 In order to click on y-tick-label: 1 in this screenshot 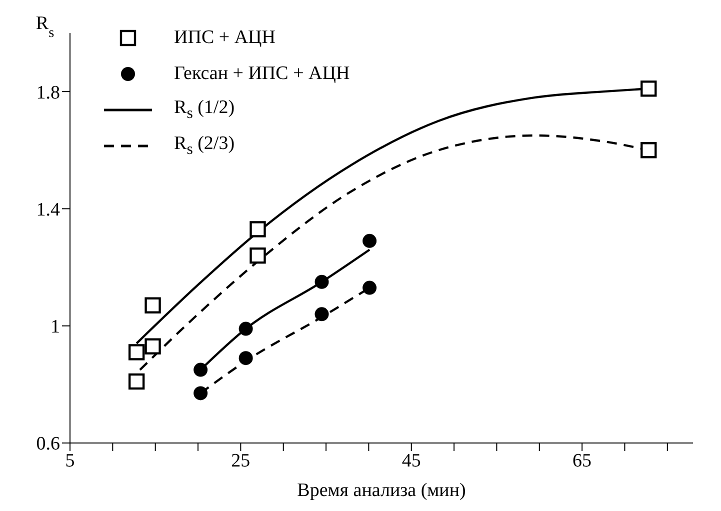, I will do `click(55, 327)`.